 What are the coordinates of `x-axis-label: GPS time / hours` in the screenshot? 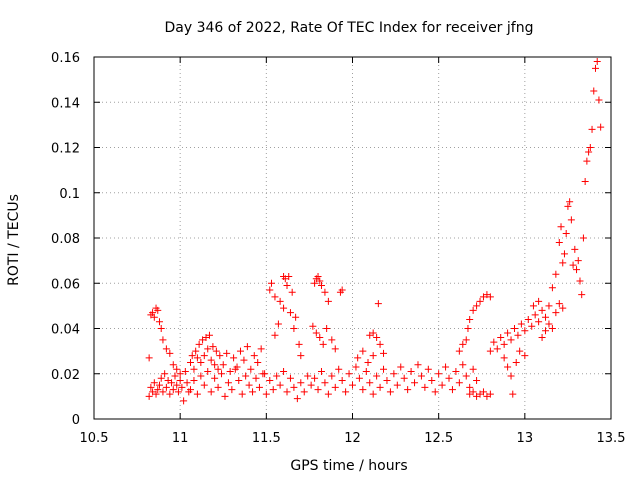 It's located at (348, 466).